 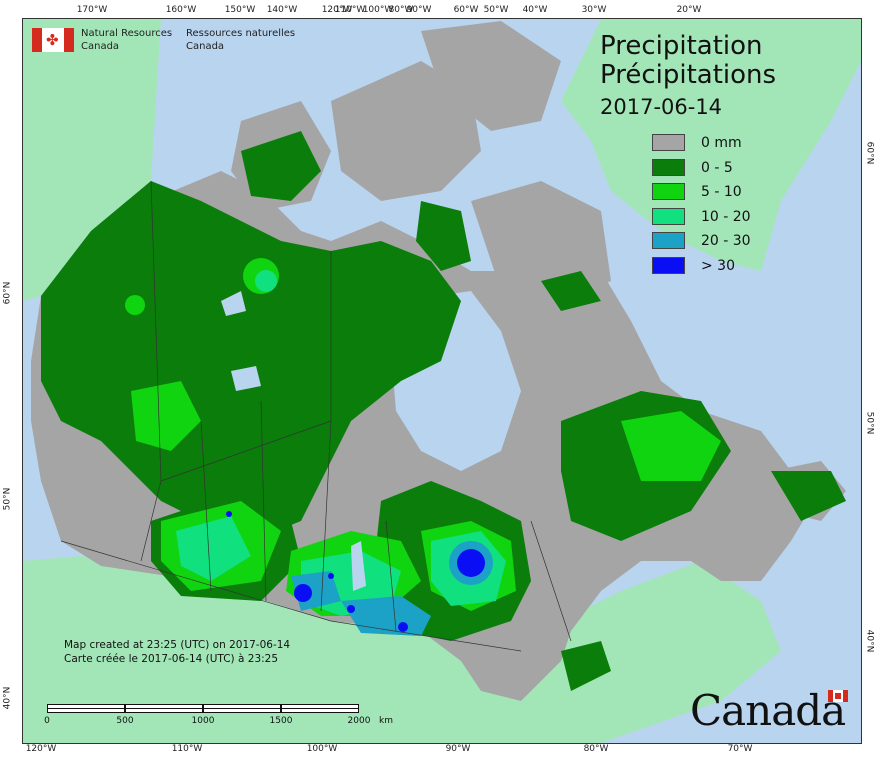 What do you see at coordinates (359, 721) in the screenshot?
I see `scale-label: 2000` at bounding box center [359, 721].